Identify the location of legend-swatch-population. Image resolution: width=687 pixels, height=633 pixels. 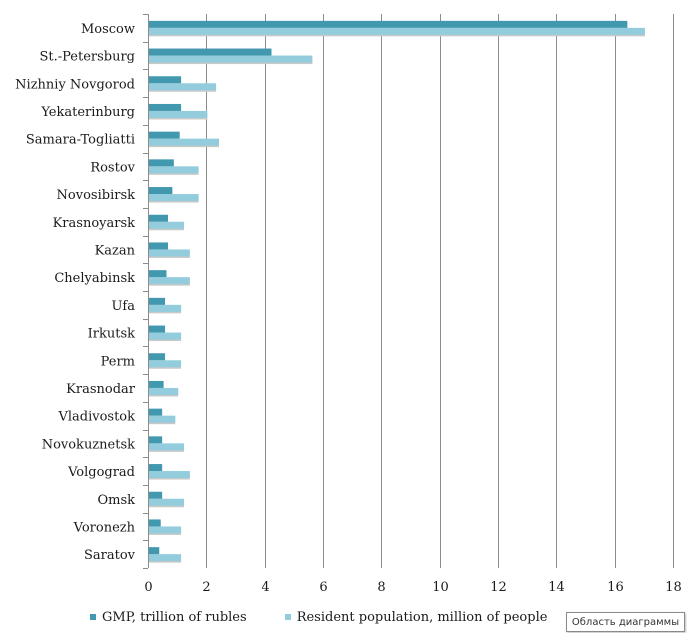
(287, 617).